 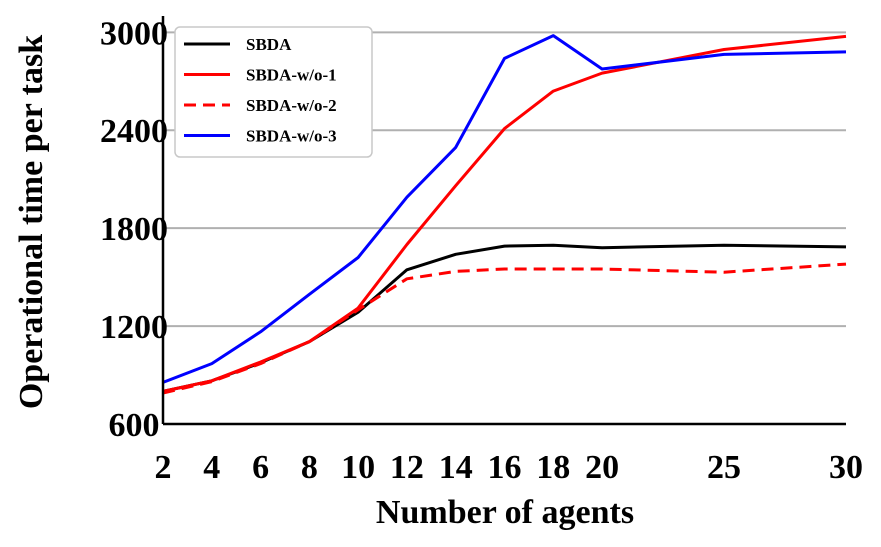 I want to click on legend-label-1: SBDA-w/o-1, so click(x=291, y=75).